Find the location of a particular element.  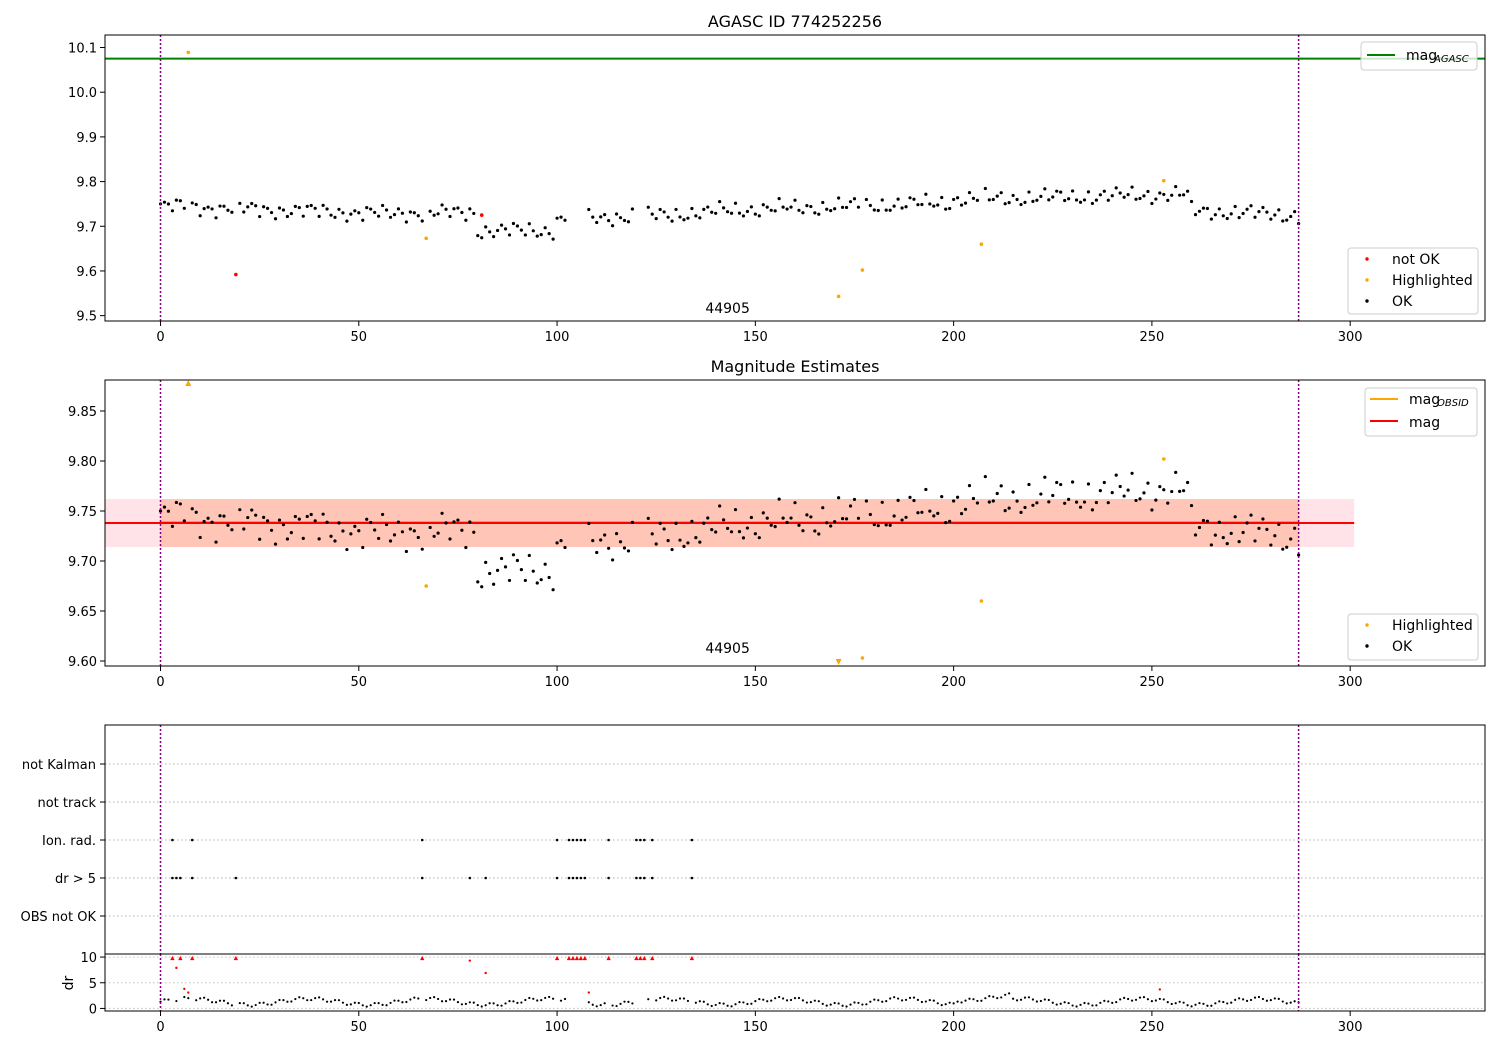

mag-estimates-xtick-label: 250 is located at coordinates (1151, 682).